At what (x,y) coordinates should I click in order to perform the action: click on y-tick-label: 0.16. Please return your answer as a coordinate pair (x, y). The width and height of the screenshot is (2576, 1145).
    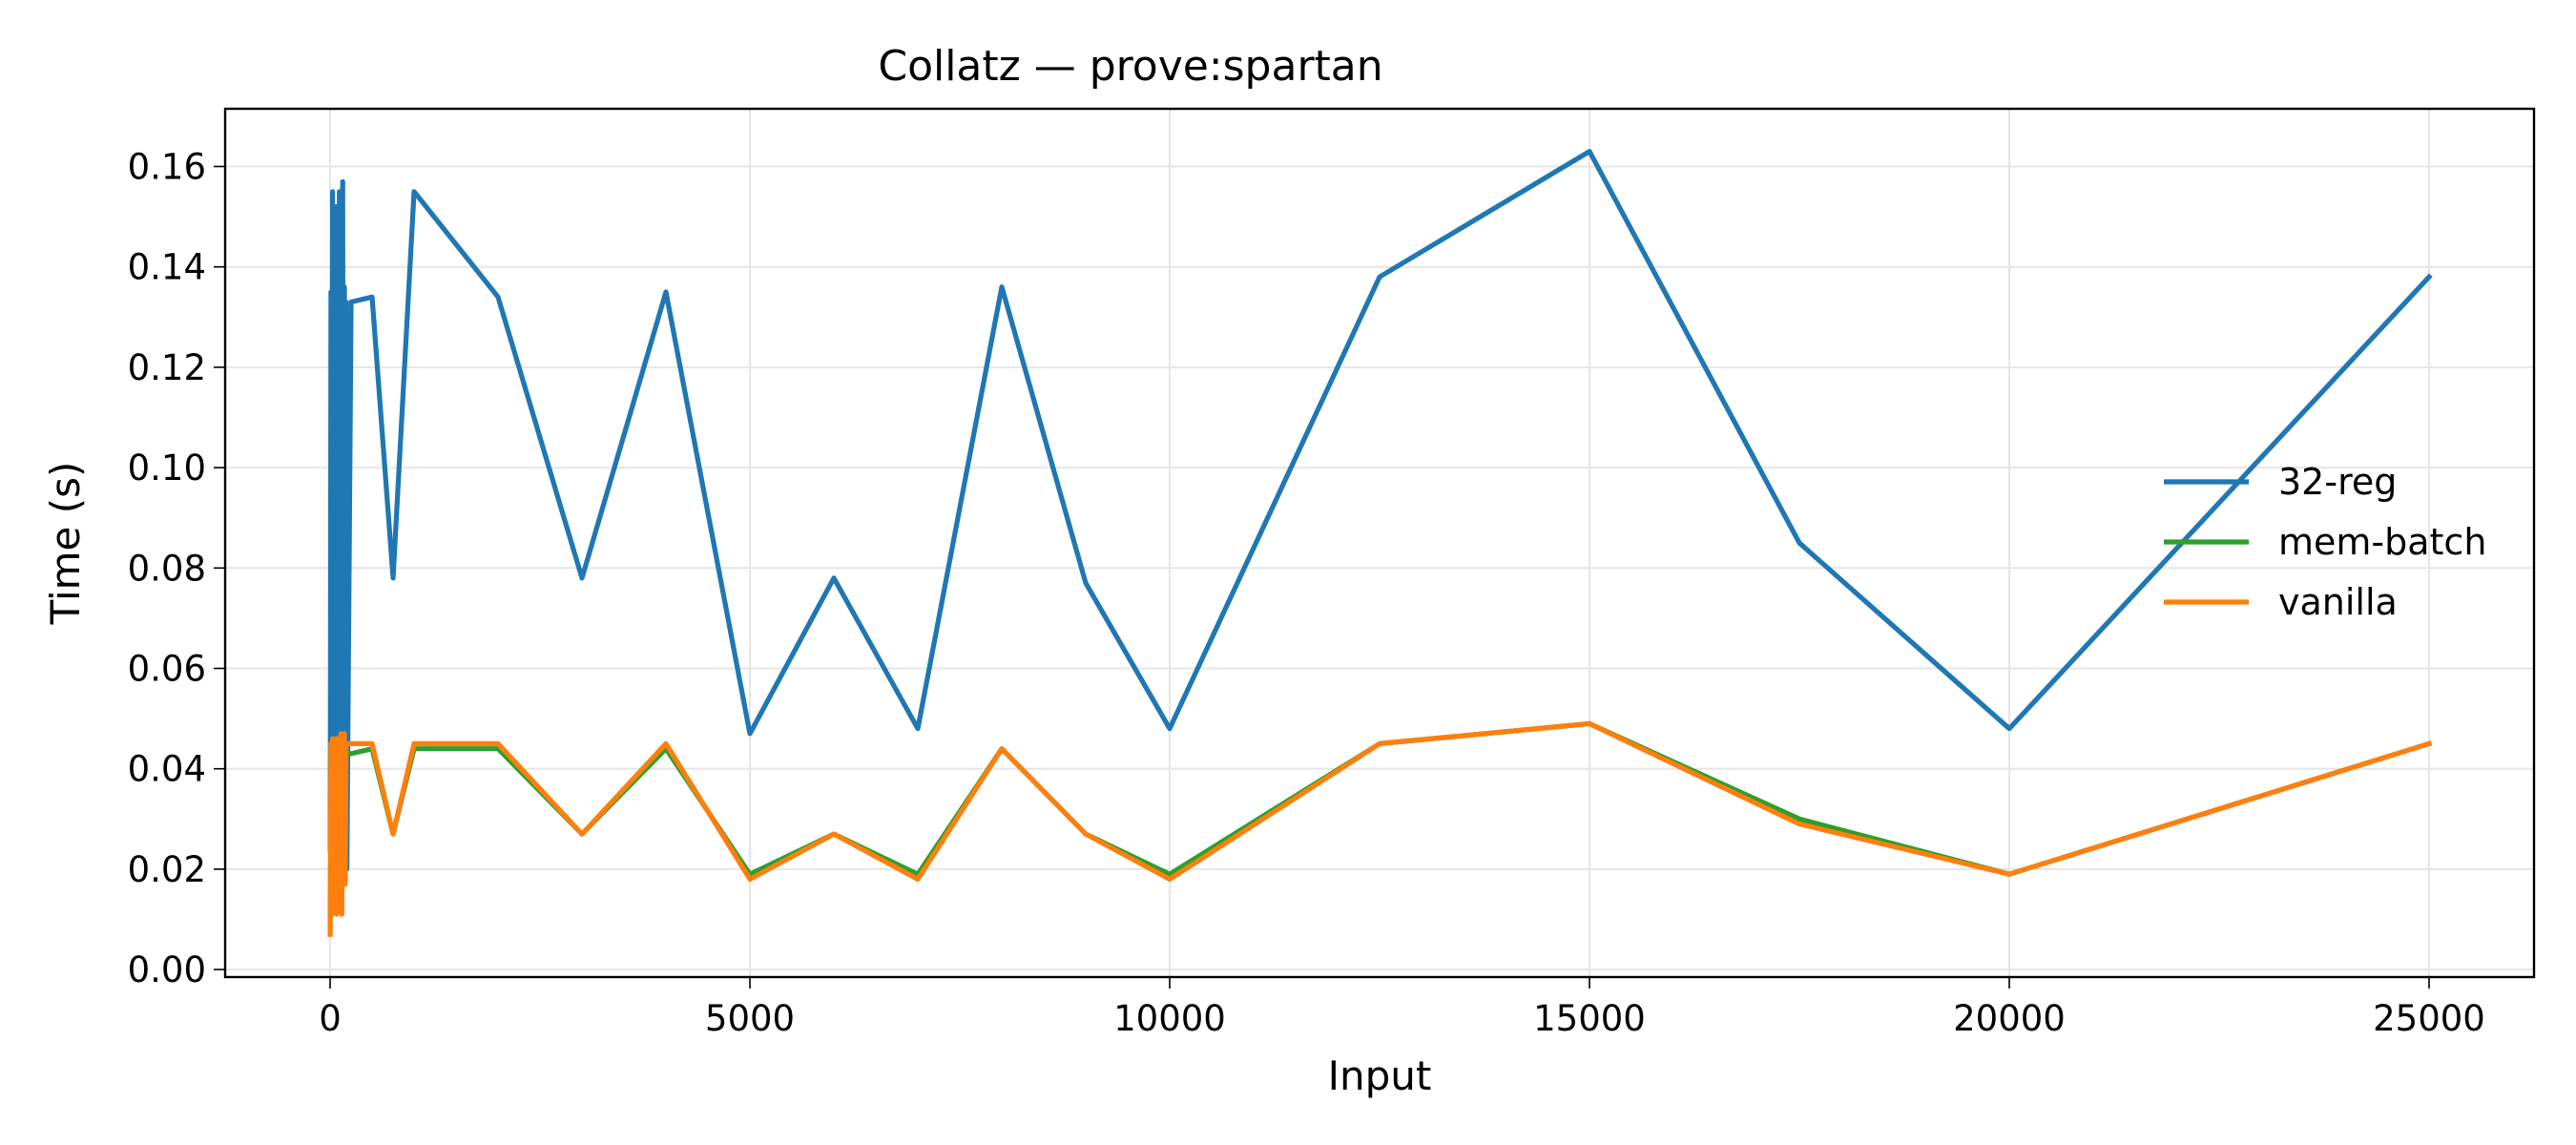
    Looking at the image, I should click on (167, 166).